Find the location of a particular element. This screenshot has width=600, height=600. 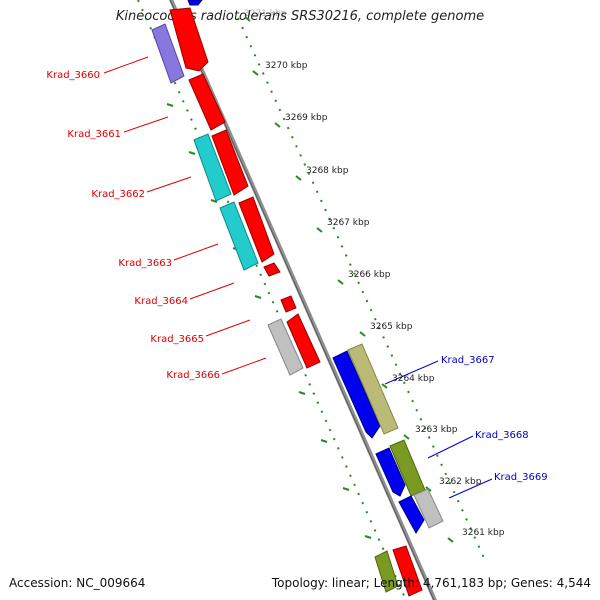

gene-label: Krad_3666 is located at coordinates (193, 375).